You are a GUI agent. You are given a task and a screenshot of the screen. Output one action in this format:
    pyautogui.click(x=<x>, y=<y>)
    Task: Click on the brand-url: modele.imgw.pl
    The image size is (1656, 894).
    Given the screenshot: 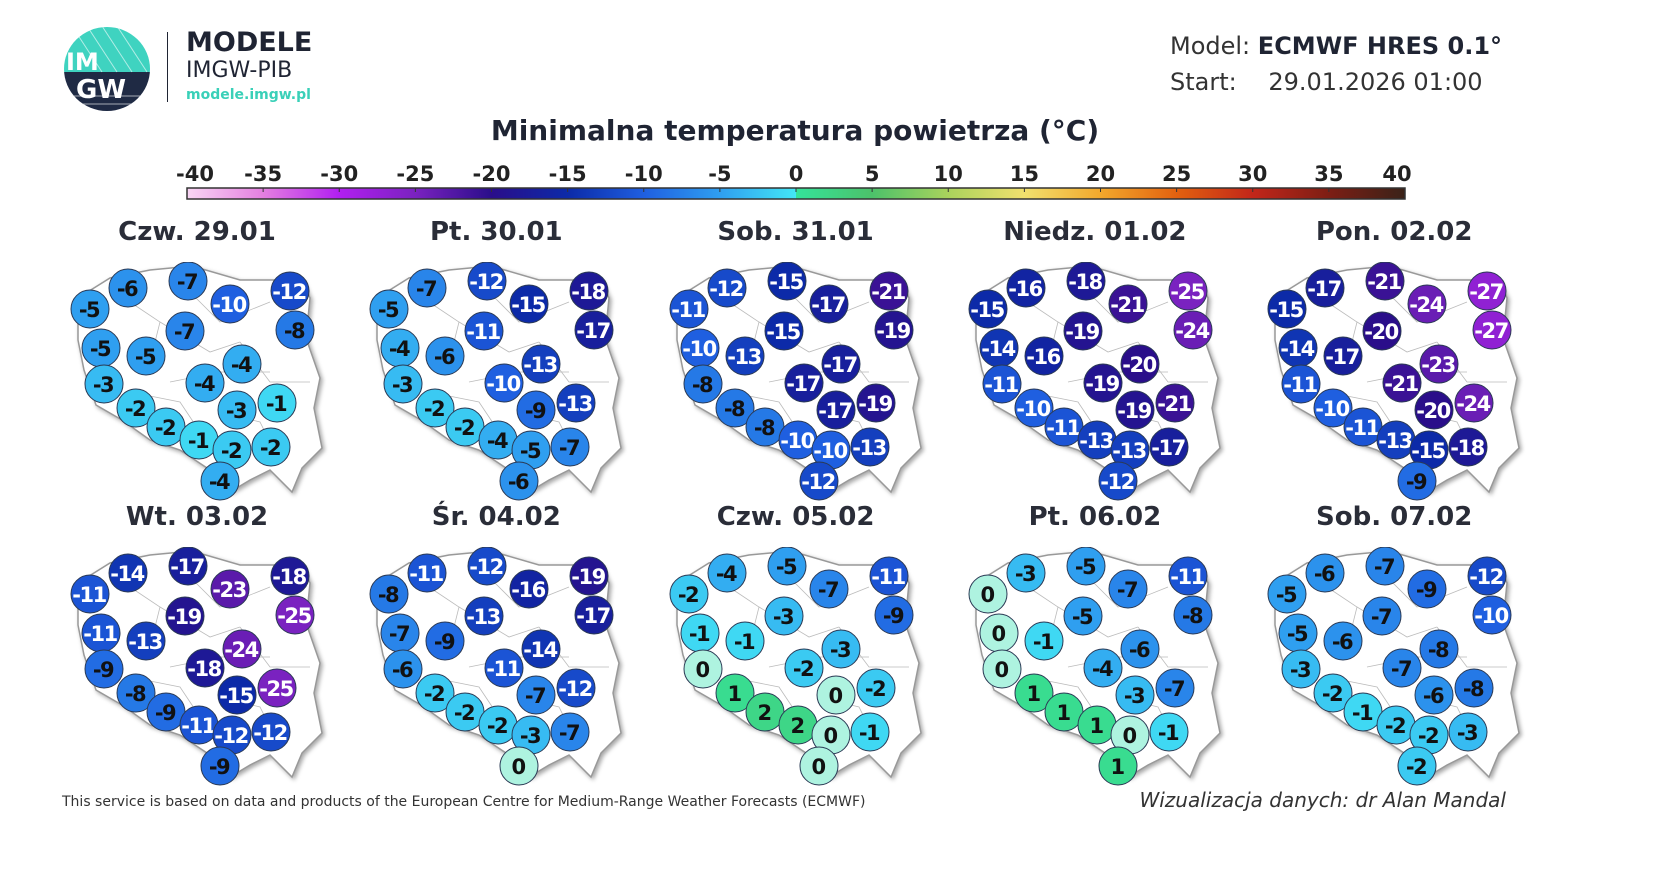 What is the action you would take?
    pyautogui.click(x=248, y=95)
    